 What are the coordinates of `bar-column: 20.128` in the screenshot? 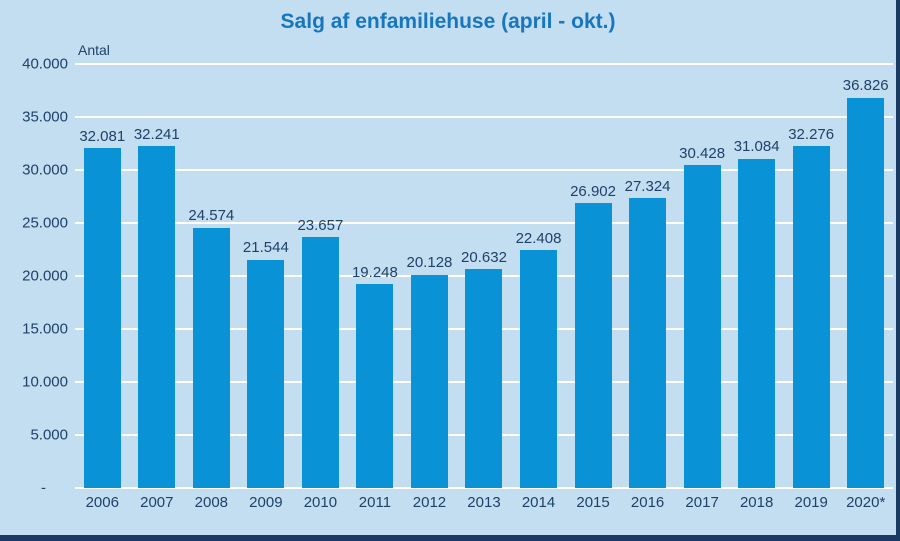 It's located at (429, 276).